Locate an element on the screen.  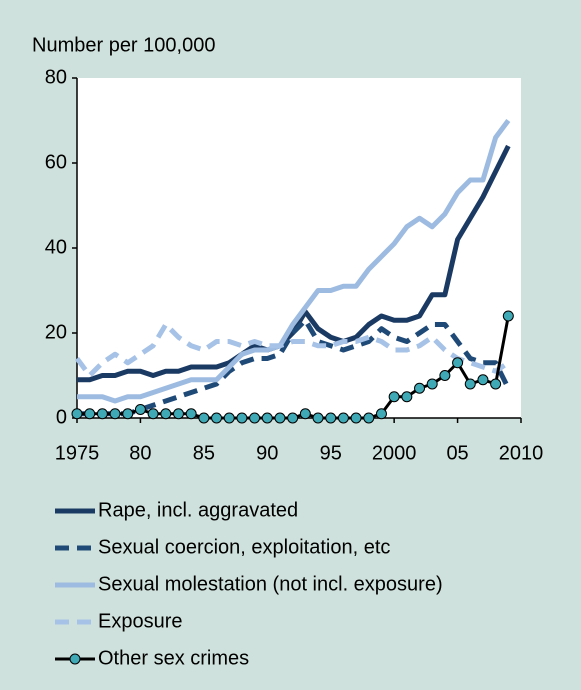
x-tick-label: 1975 is located at coordinates (77, 453).